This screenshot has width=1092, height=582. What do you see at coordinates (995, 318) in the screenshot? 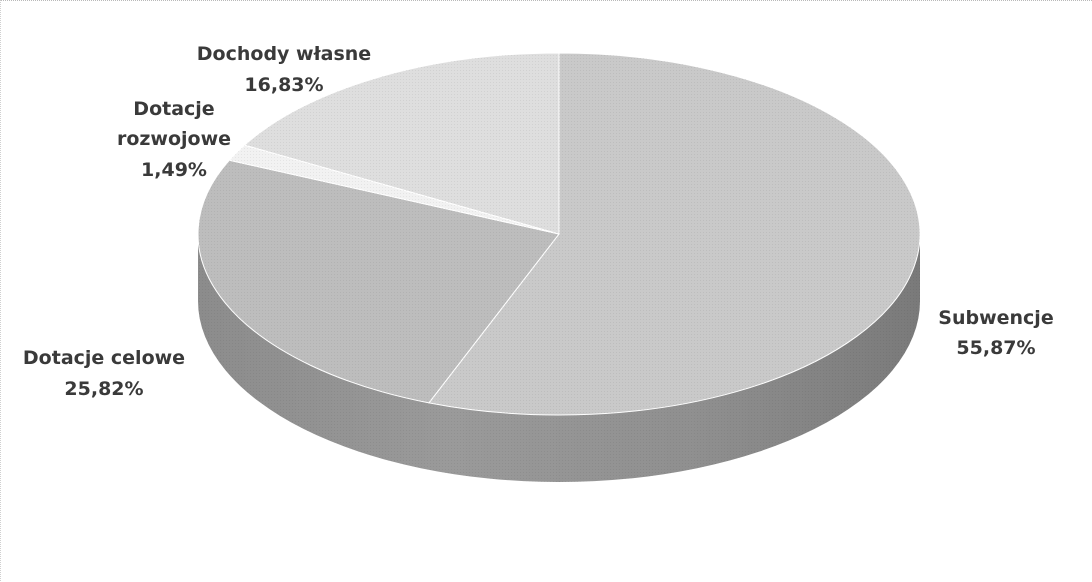
I see `label-subwencje-name: Subwencje` at bounding box center [995, 318].